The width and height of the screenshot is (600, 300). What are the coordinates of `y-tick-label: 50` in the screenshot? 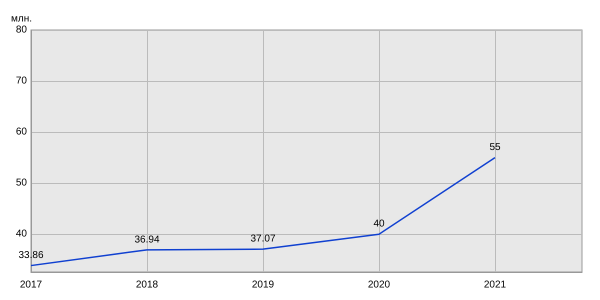 It's located at (22, 183).